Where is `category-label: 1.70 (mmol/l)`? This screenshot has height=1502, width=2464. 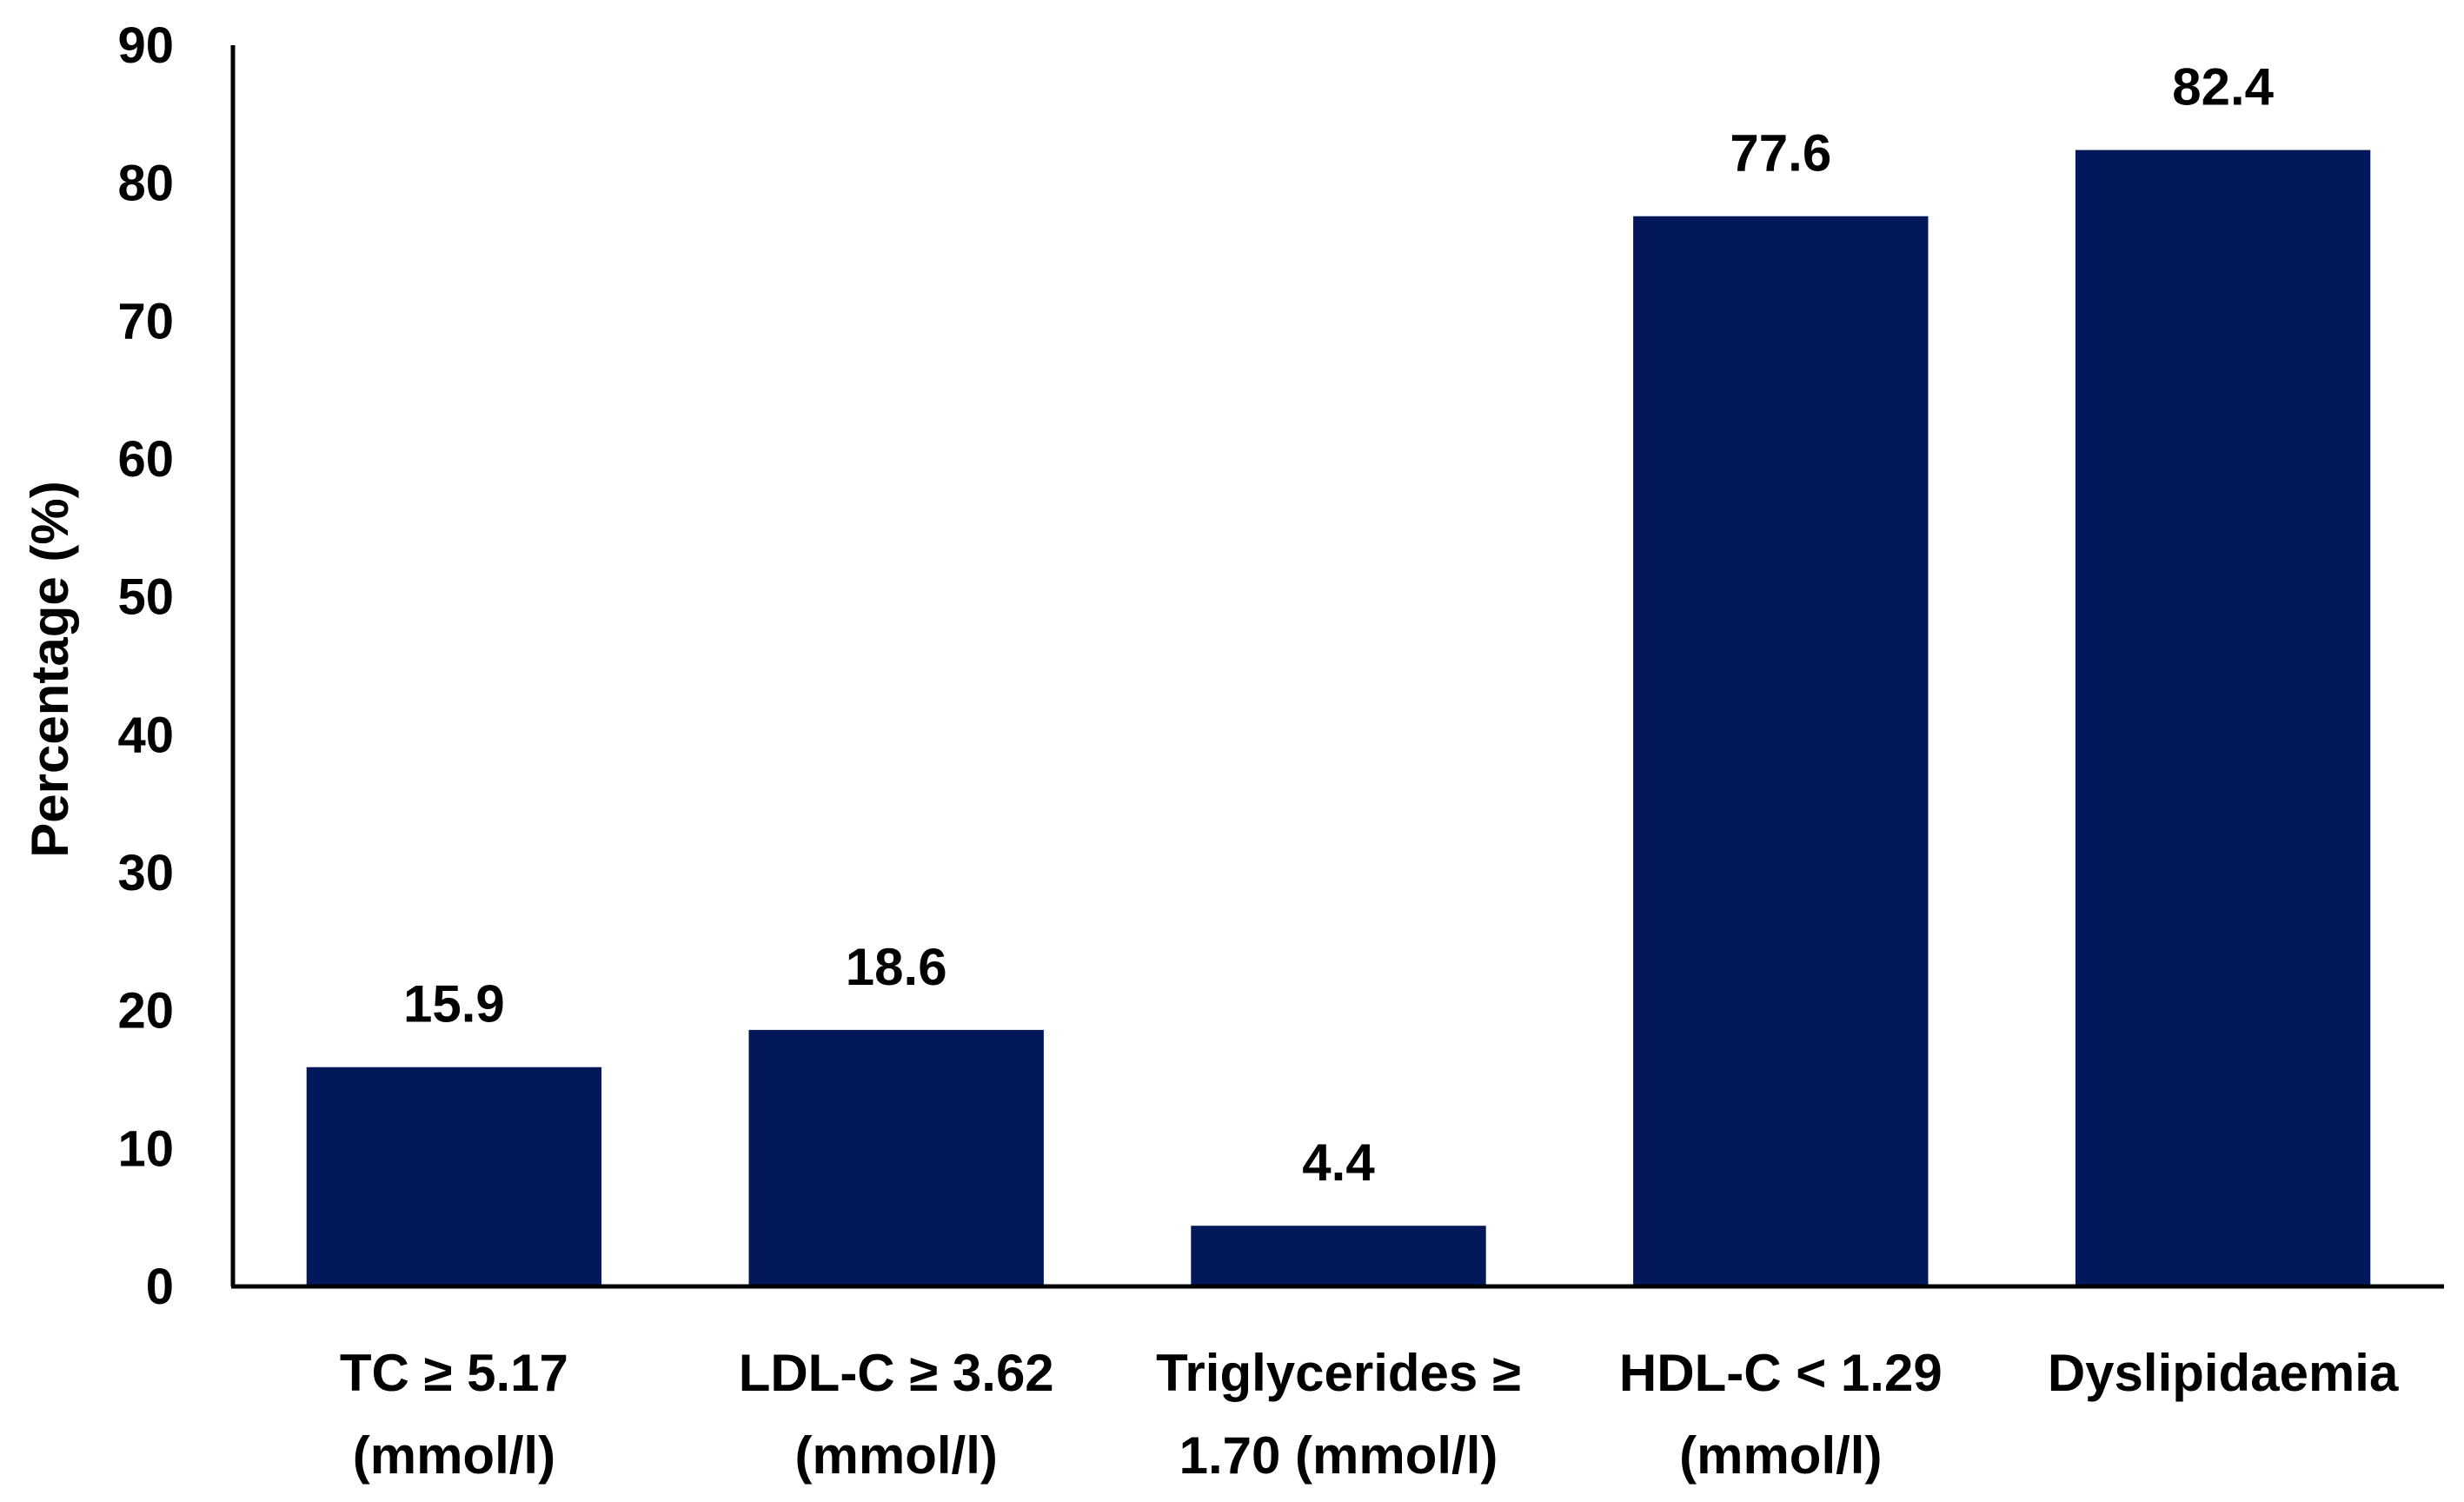 category-label: 1.70 (mmol/l) is located at coordinates (1338, 1455).